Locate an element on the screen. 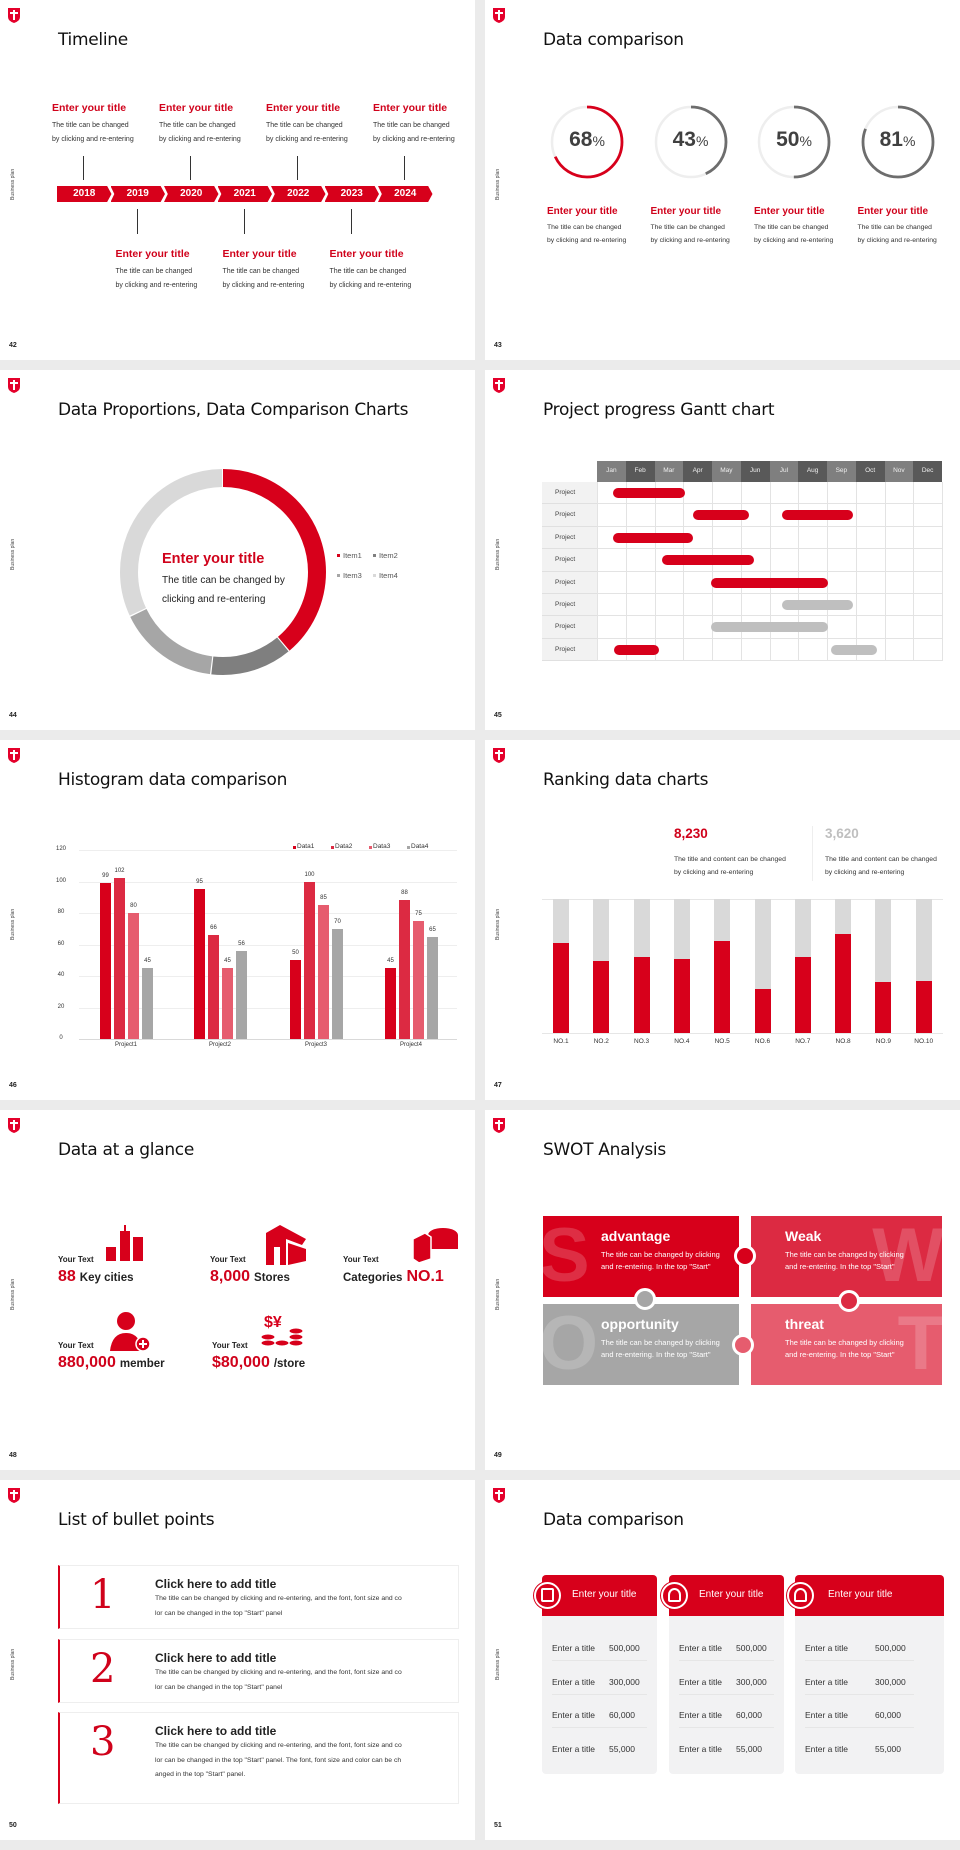  gridline is located at coordinates (268, 850).